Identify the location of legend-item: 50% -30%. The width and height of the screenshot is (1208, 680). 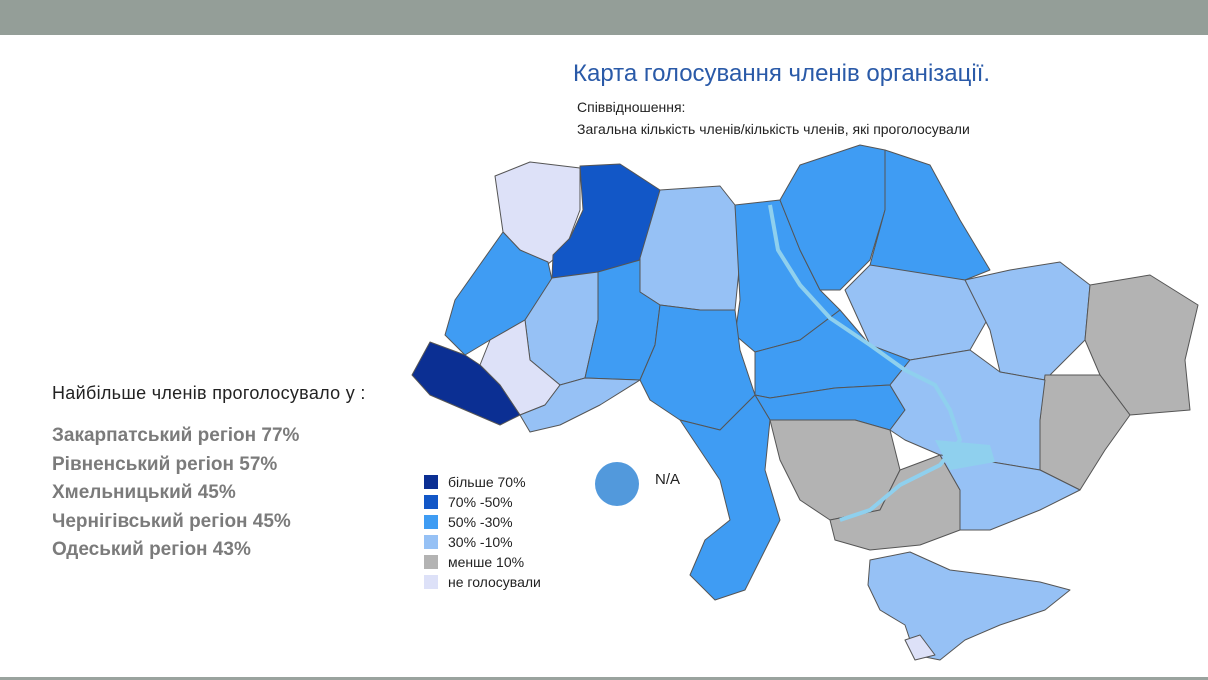
(482, 522).